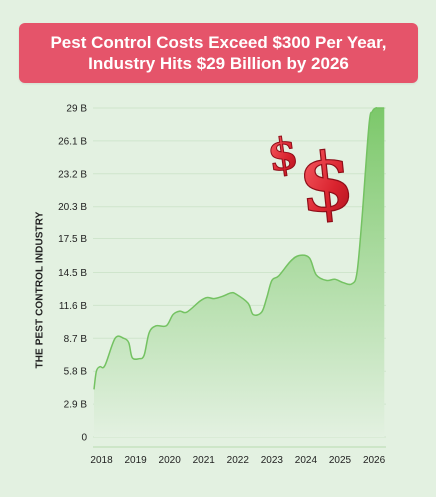  Describe the element at coordinates (306, 460) in the screenshot. I see `x-tick-label: 2024` at that location.